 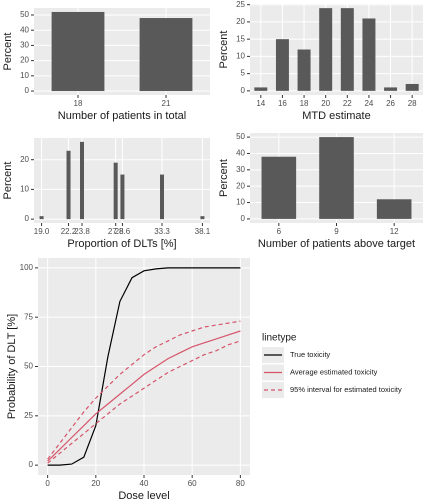 I want to click on y-tick-label: 75, so click(x=28, y=316).